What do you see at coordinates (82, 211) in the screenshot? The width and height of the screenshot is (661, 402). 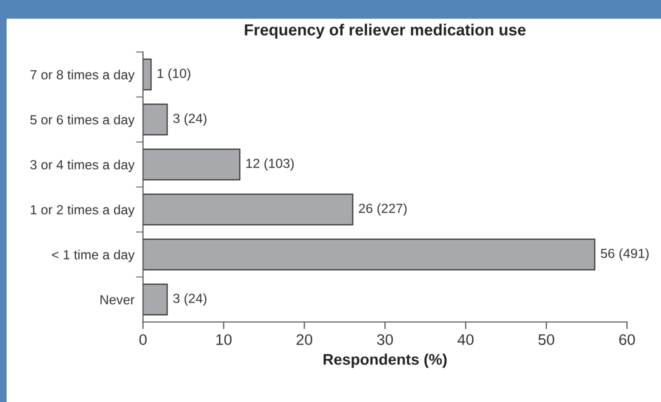 I see `y-tick-label: 1 or 2 times a day` at bounding box center [82, 211].